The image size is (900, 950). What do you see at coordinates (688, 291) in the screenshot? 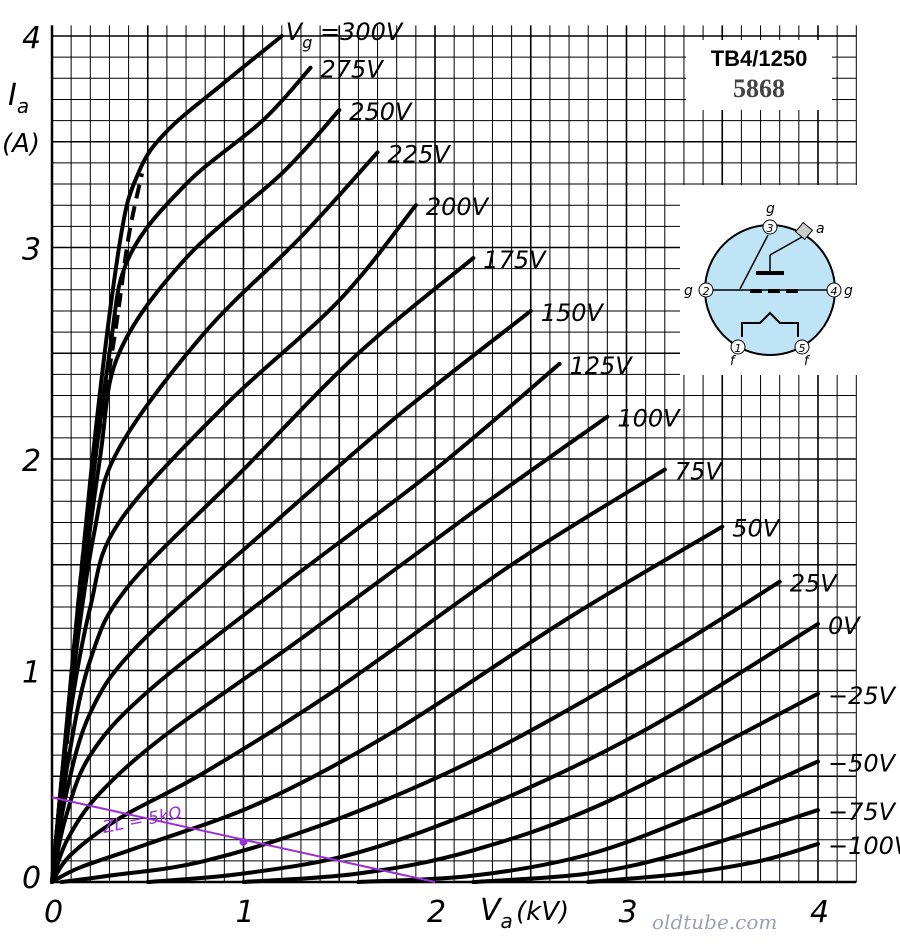
I see `pin-2-label: g` at bounding box center [688, 291].